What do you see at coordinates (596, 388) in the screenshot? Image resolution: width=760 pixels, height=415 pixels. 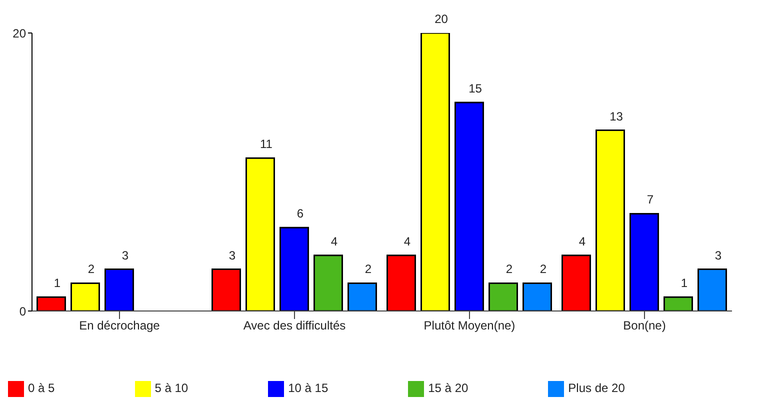 I see `legend-label: Plus de 20` at bounding box center [596, 388].